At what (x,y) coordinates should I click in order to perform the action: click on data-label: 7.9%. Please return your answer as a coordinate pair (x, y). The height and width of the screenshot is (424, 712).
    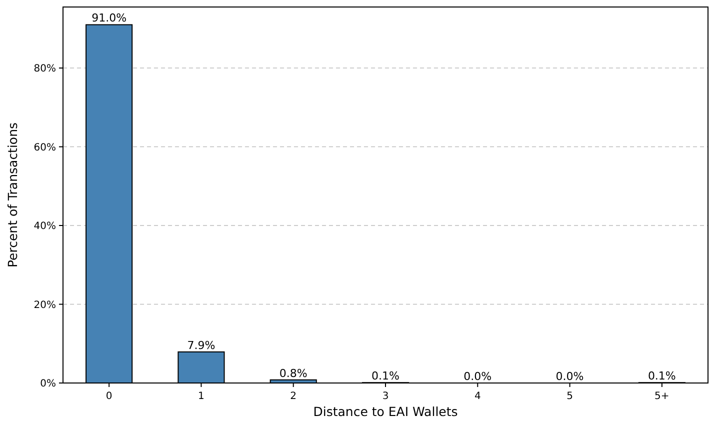
    Looking at the image, I should click on (201, 345).